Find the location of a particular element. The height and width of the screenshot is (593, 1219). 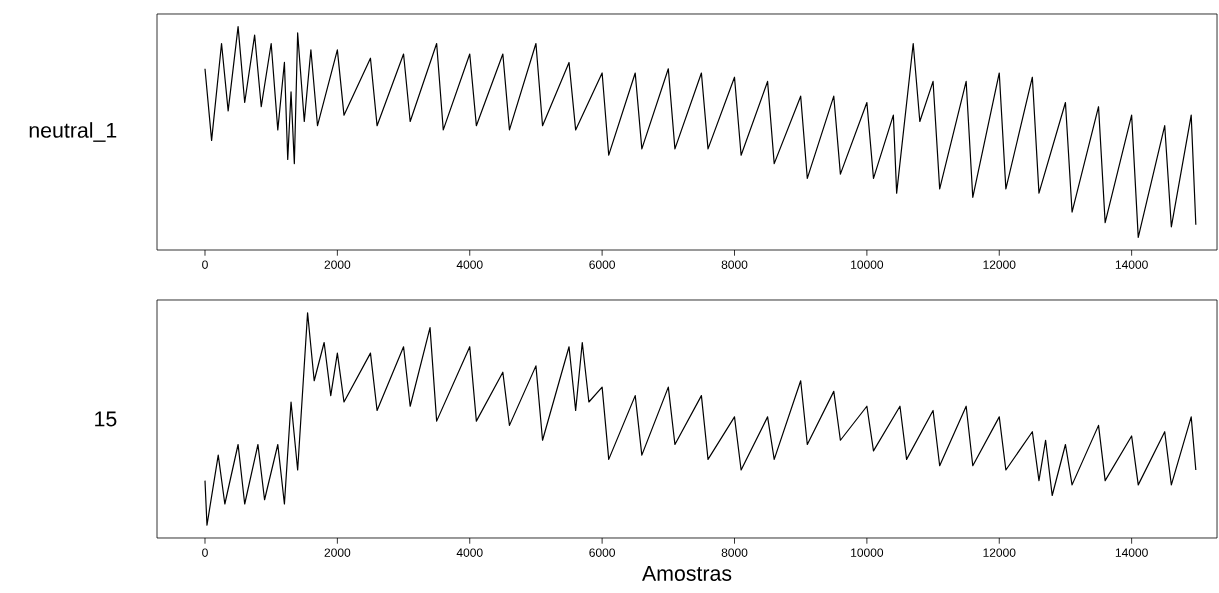

y-axis-title: 15 is located at coordinates (106, 419).